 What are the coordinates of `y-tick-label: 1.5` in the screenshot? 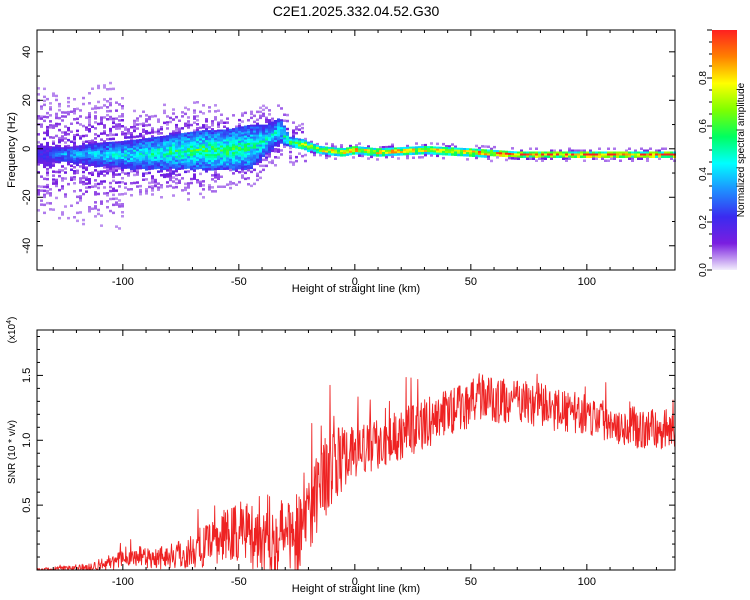 It's located at (27, 375).